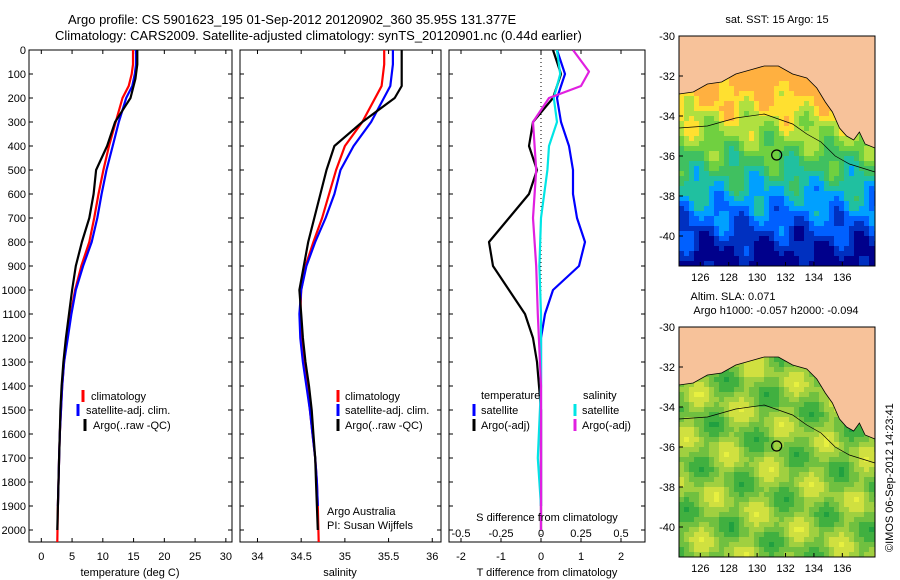  What do you see at coordinates (499, 411) in the screenshot?
I see `legend-label-temp-sat: satellite` at bounding box center [499, 411].